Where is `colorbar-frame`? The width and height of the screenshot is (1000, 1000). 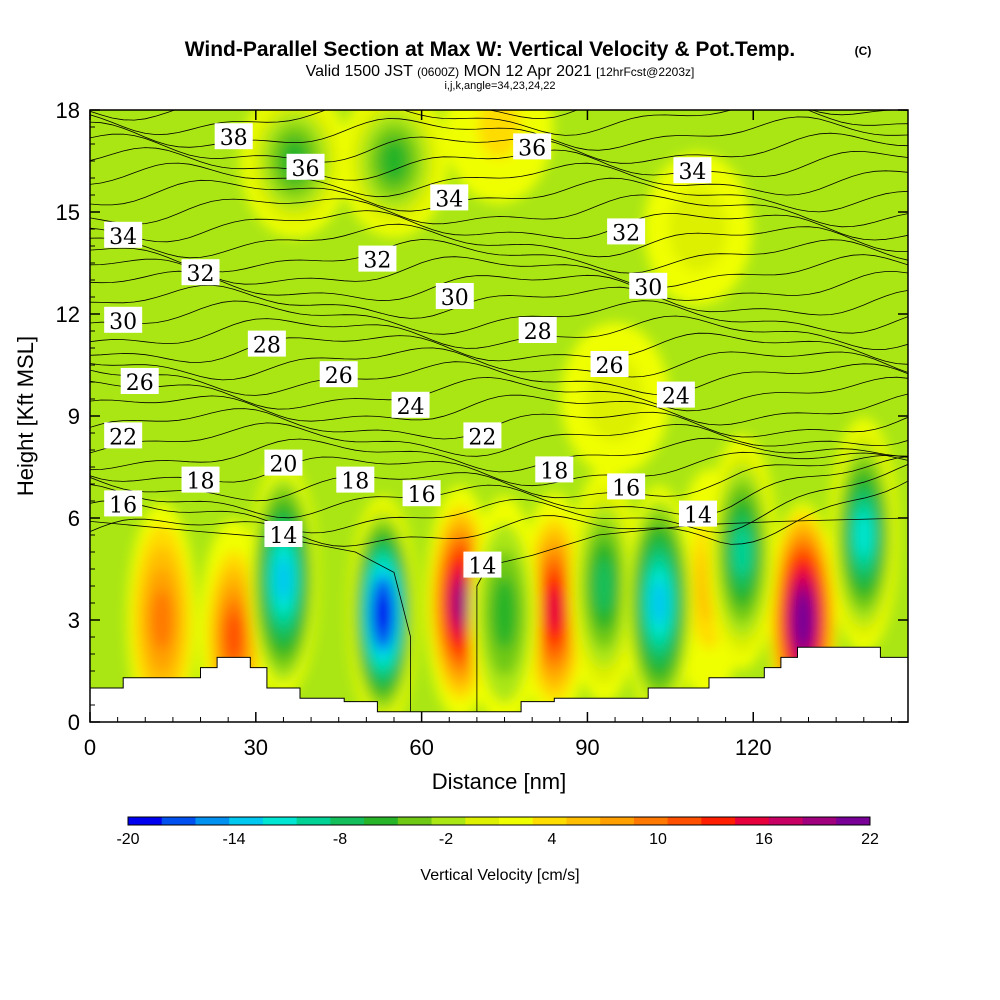
colorbar-frame is located at coordinates (499, 821).